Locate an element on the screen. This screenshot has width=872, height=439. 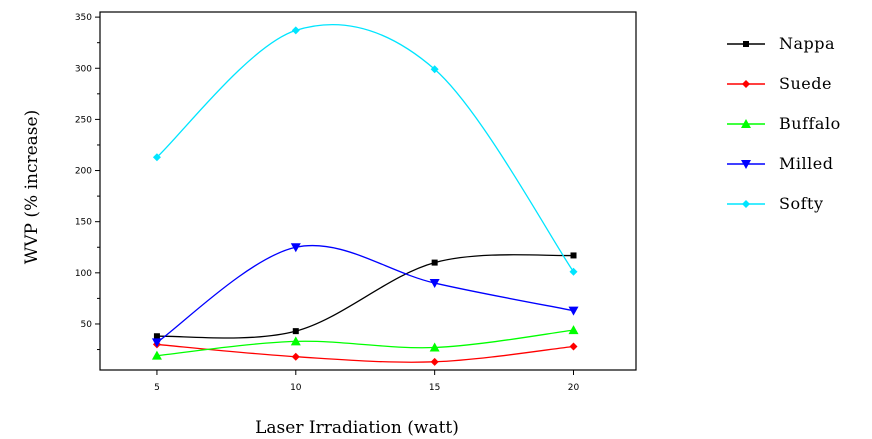
legend-marker-nappa is located at coordinates (746, 44).